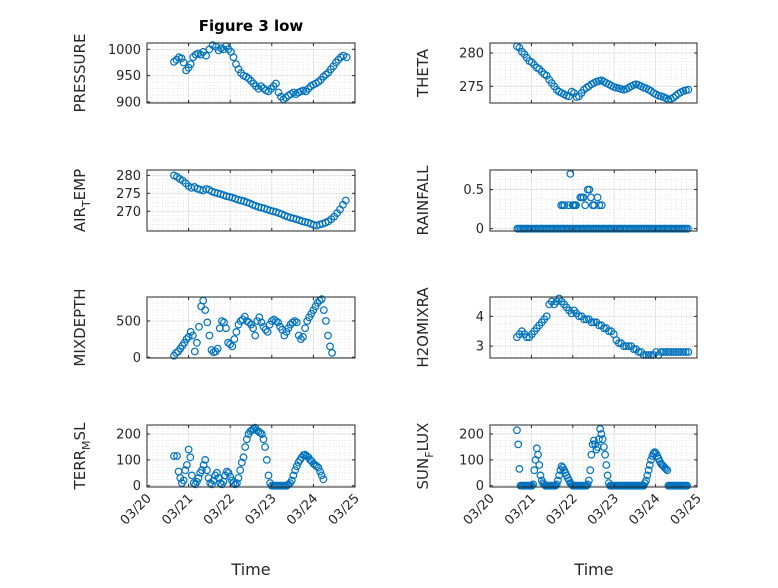 Image resolution: width=778 pixels, height=588 pixels. Describe the element at coordinates (423, 327) in the screenshot. I see `y-axis-label: H2OMIXRA` at that location.